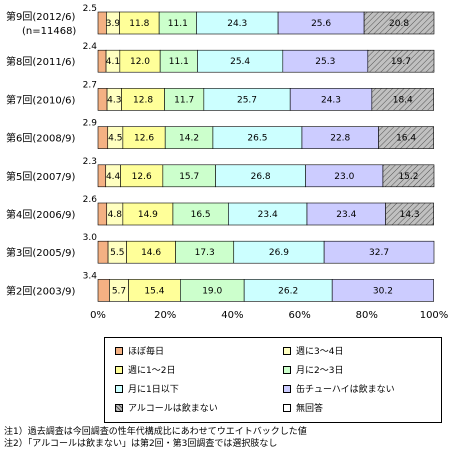 This screenshot has width=450, height=449. Describe the element at coordinates (90, 200) in the screenshot. I see `data-label: 2.6` at that location.